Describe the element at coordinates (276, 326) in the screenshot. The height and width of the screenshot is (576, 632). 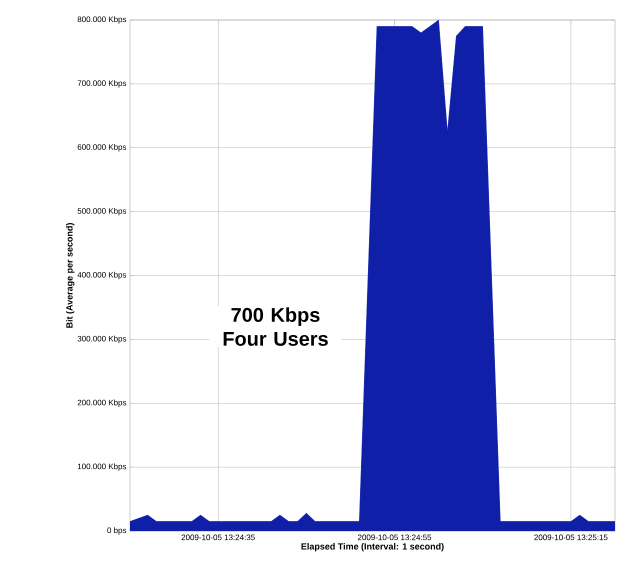
I see `annotation: 700 Kbps Four Users` at that location.